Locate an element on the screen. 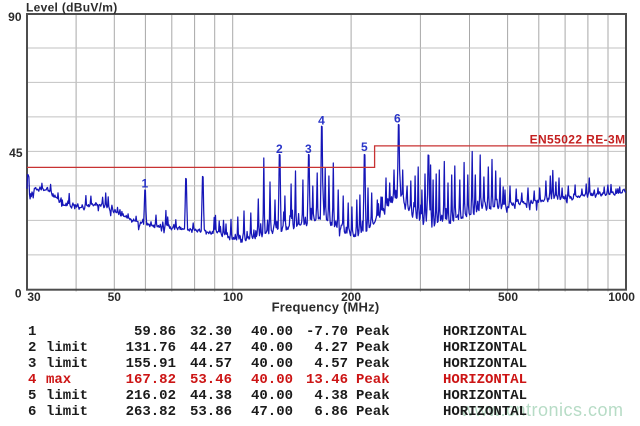 This screenshot has height=426, width=640. svg-text: EN55022 RE-3M is located at coordinates (578, 140).